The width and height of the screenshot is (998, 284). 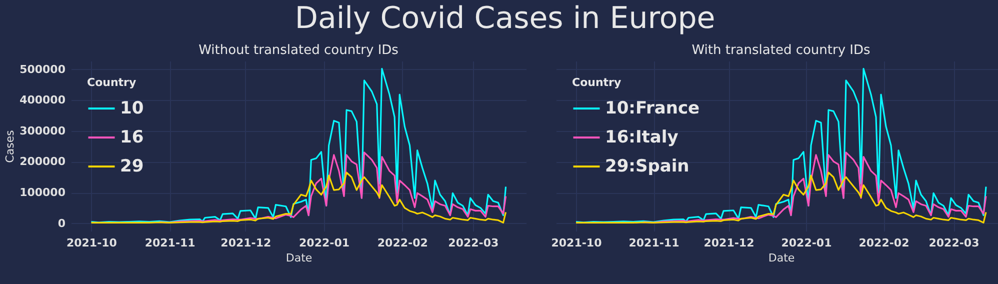 I want to click on y-tick-label: 100000, so click(x=43, y=193).